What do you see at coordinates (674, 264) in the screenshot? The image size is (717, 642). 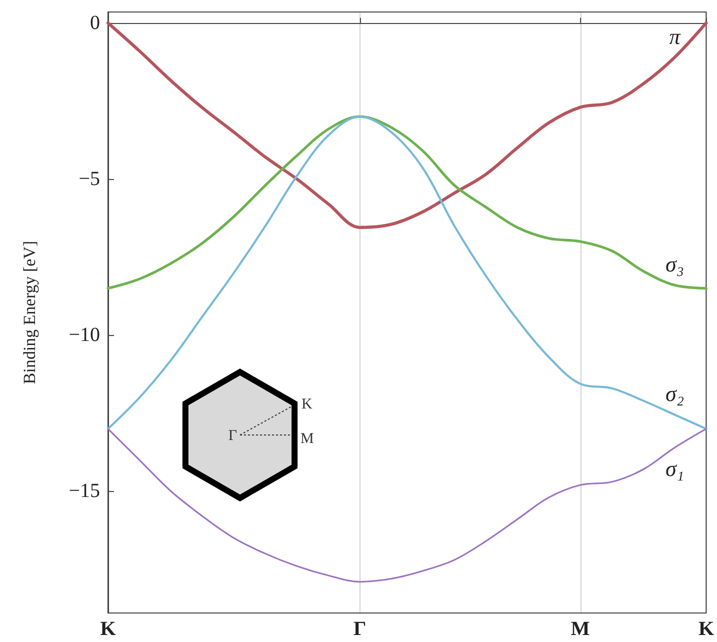 I see `series-label: σ₃` at bounding box center [674, 264].